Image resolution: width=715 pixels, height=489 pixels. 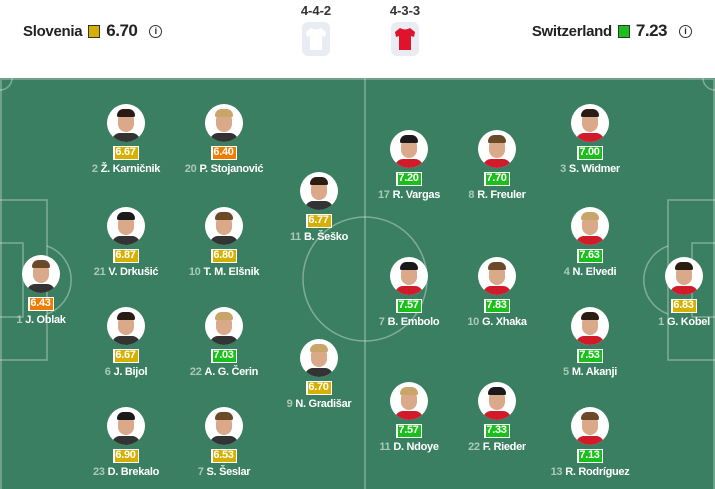 I want to click on player-name-line: 7 S. Šeslar, so click(x=224, y=472).